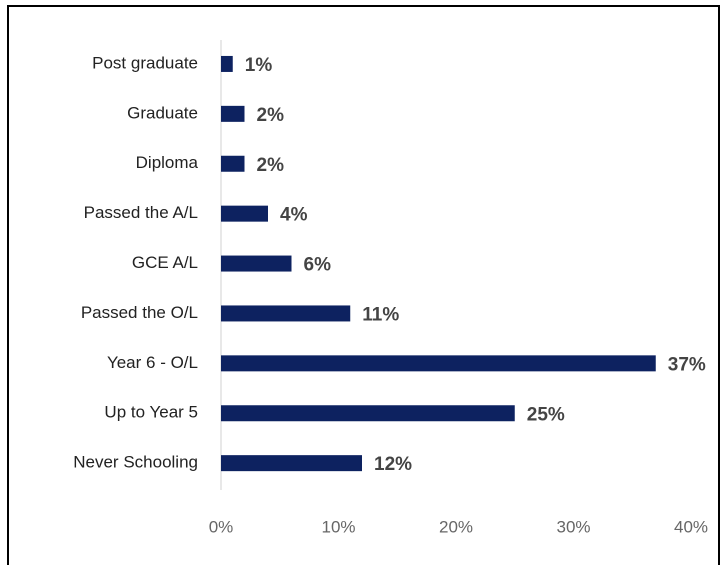 The height and width of the screenshot is (565, 727). What do you see at coordinates (221, 526) in the screenshot?
I see `x-tick-label: 0%` at bounding box center [221, 526].